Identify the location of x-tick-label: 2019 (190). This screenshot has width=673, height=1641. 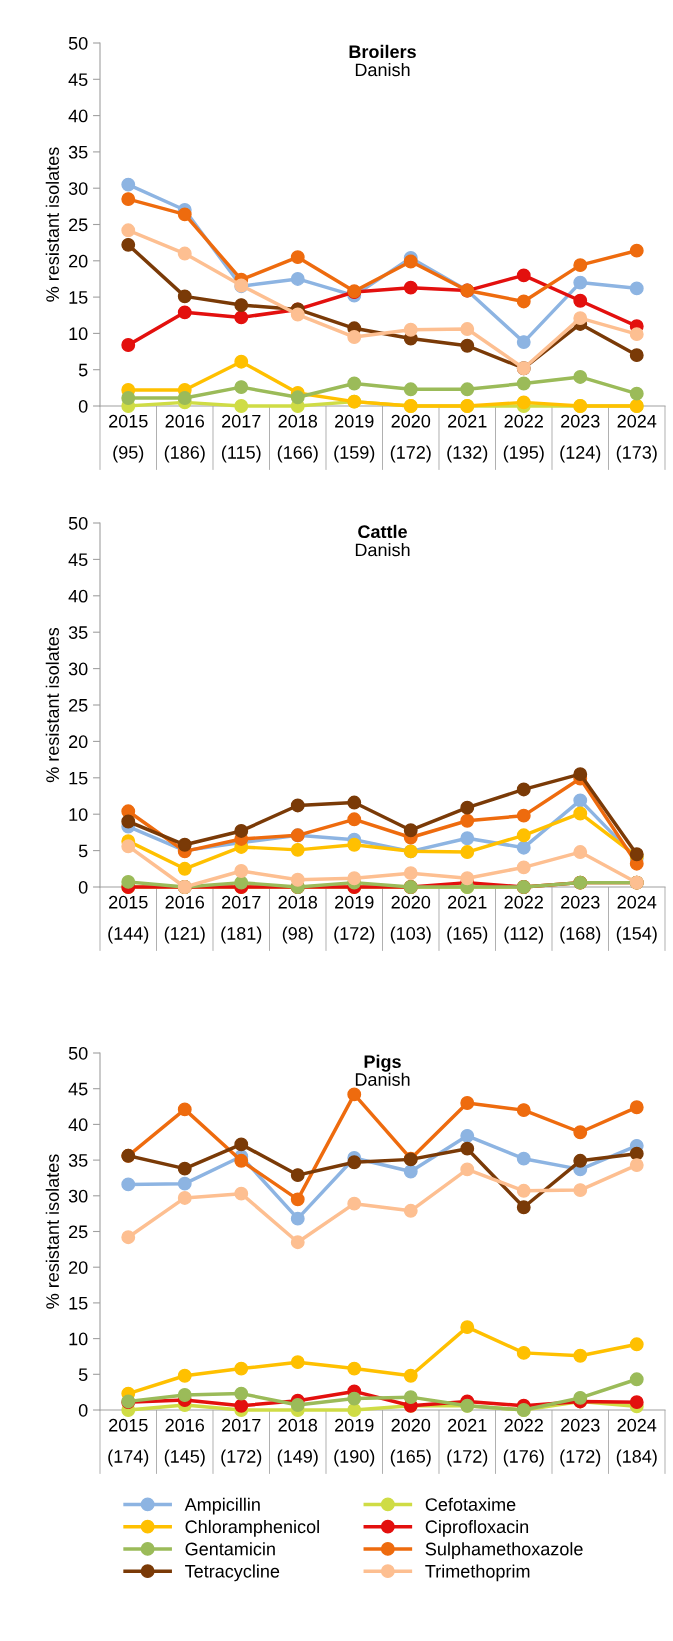
(354, 1442).